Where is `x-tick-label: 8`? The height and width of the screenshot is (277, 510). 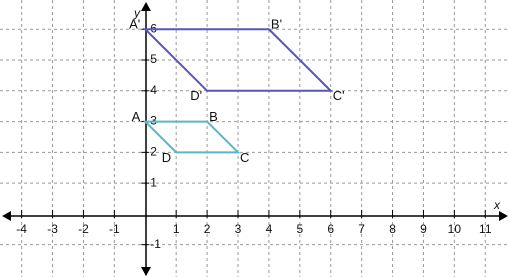 x-tick-label: 8 is located at coordinates (392, 229).